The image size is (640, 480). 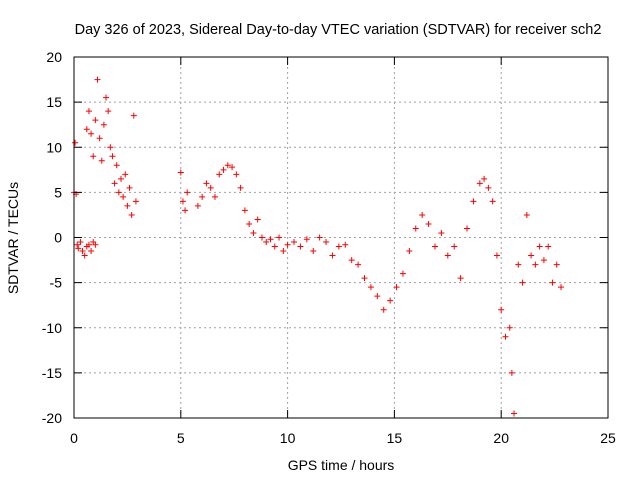 What do you see at coordinates (608, 438) in the screenshot?
I see `x-tick-label: 25` at bounding box center [608, 438].